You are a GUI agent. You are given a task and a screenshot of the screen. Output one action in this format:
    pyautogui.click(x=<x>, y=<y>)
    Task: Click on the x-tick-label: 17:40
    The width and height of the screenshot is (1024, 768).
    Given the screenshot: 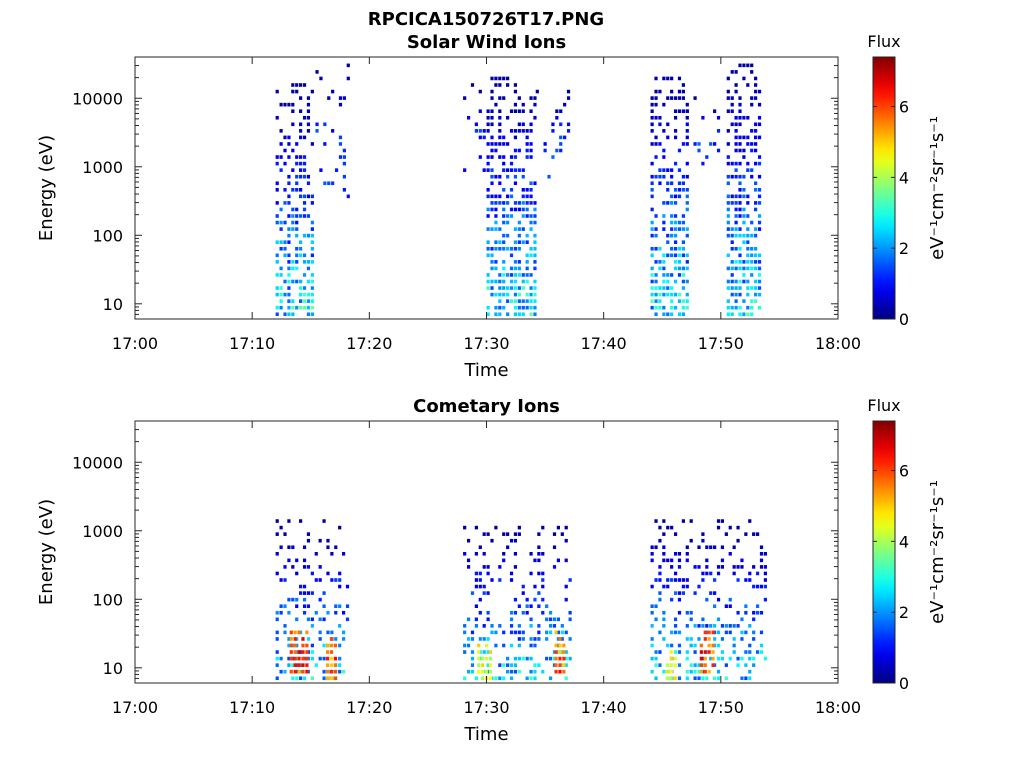 What is the action you would take?
    pyautogui.click(x=604, y=343)
    